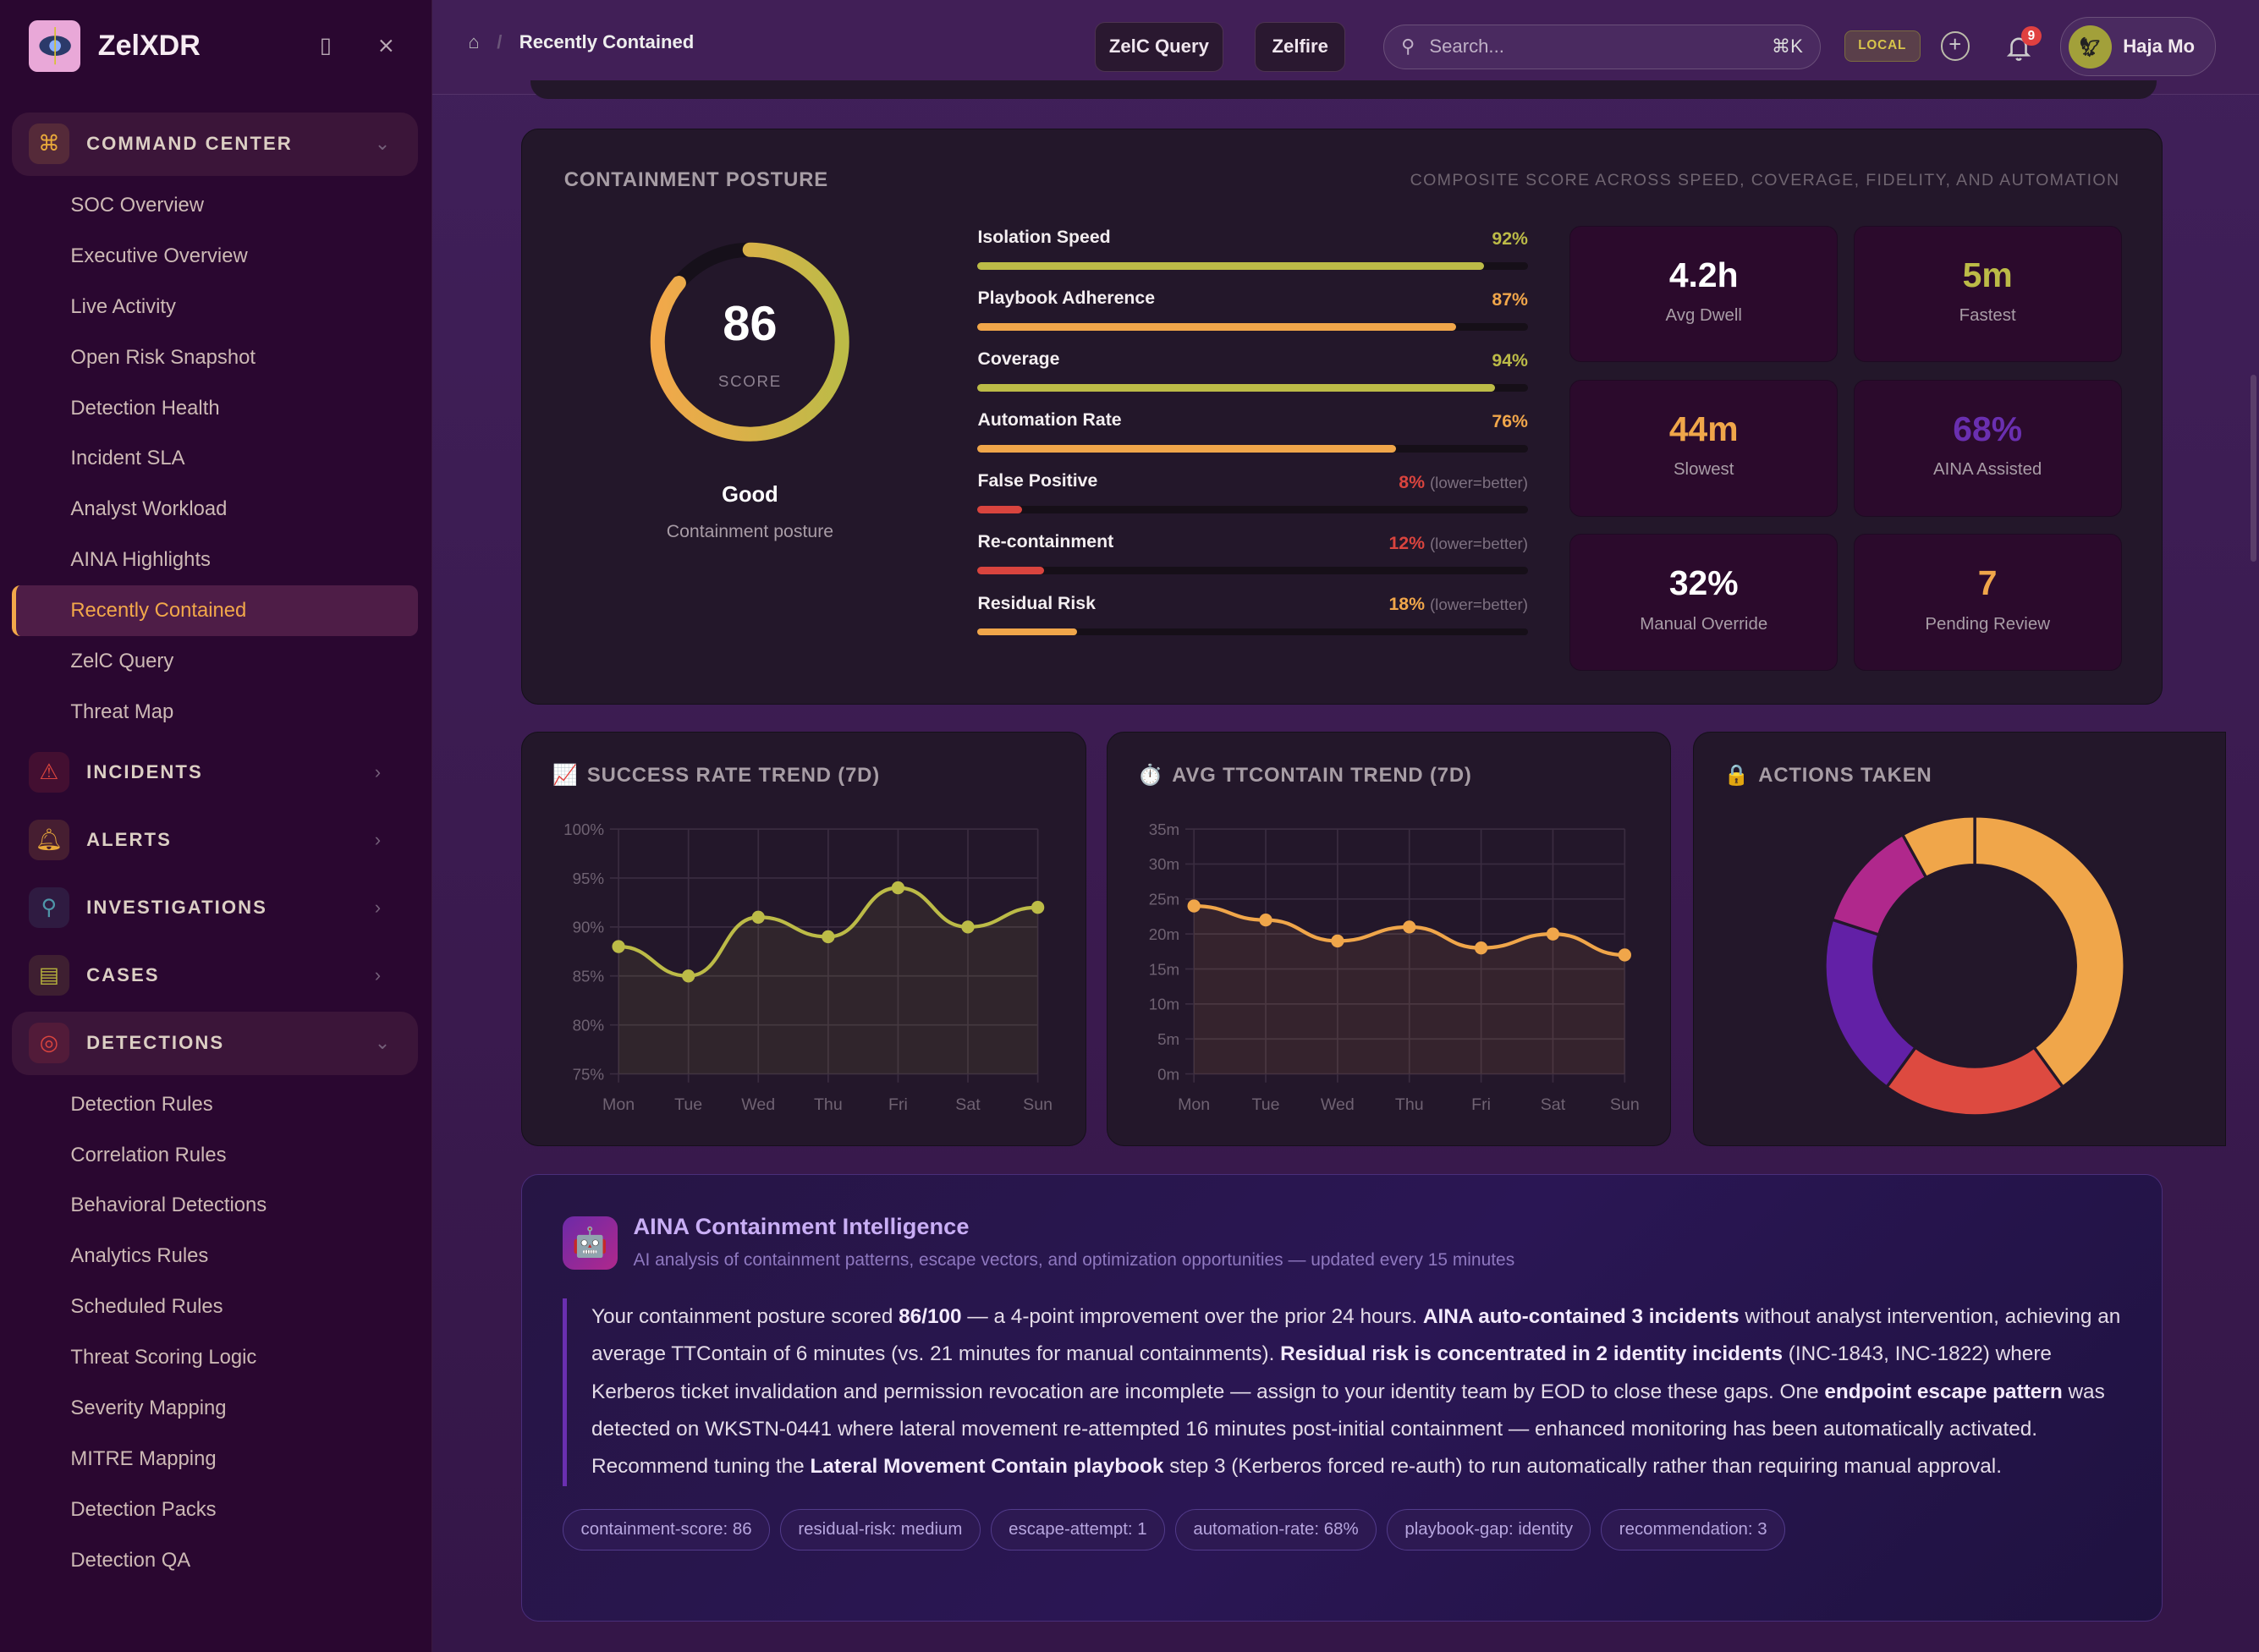 This screenshot has height=1652, width=2259. Describe the element at coordinates (386, 46) in the screenshot. I see `collapse-icon: ⨯` at that location.